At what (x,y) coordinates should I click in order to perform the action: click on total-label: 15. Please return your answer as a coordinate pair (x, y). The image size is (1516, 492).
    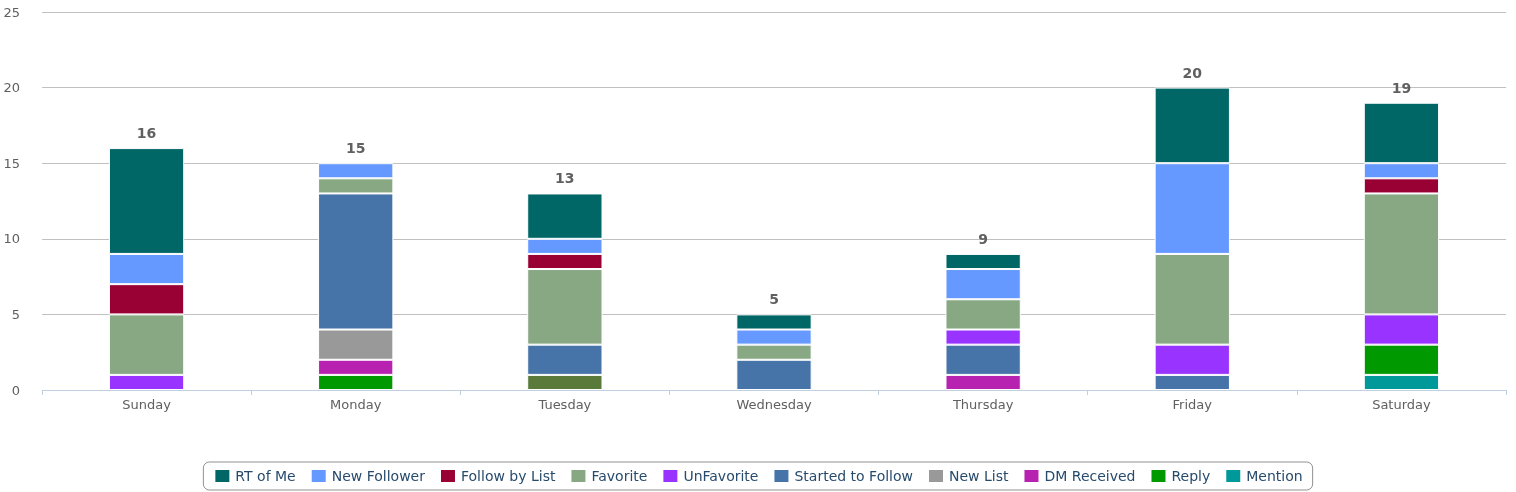
    Looking at the image, I should click on (355, 148).